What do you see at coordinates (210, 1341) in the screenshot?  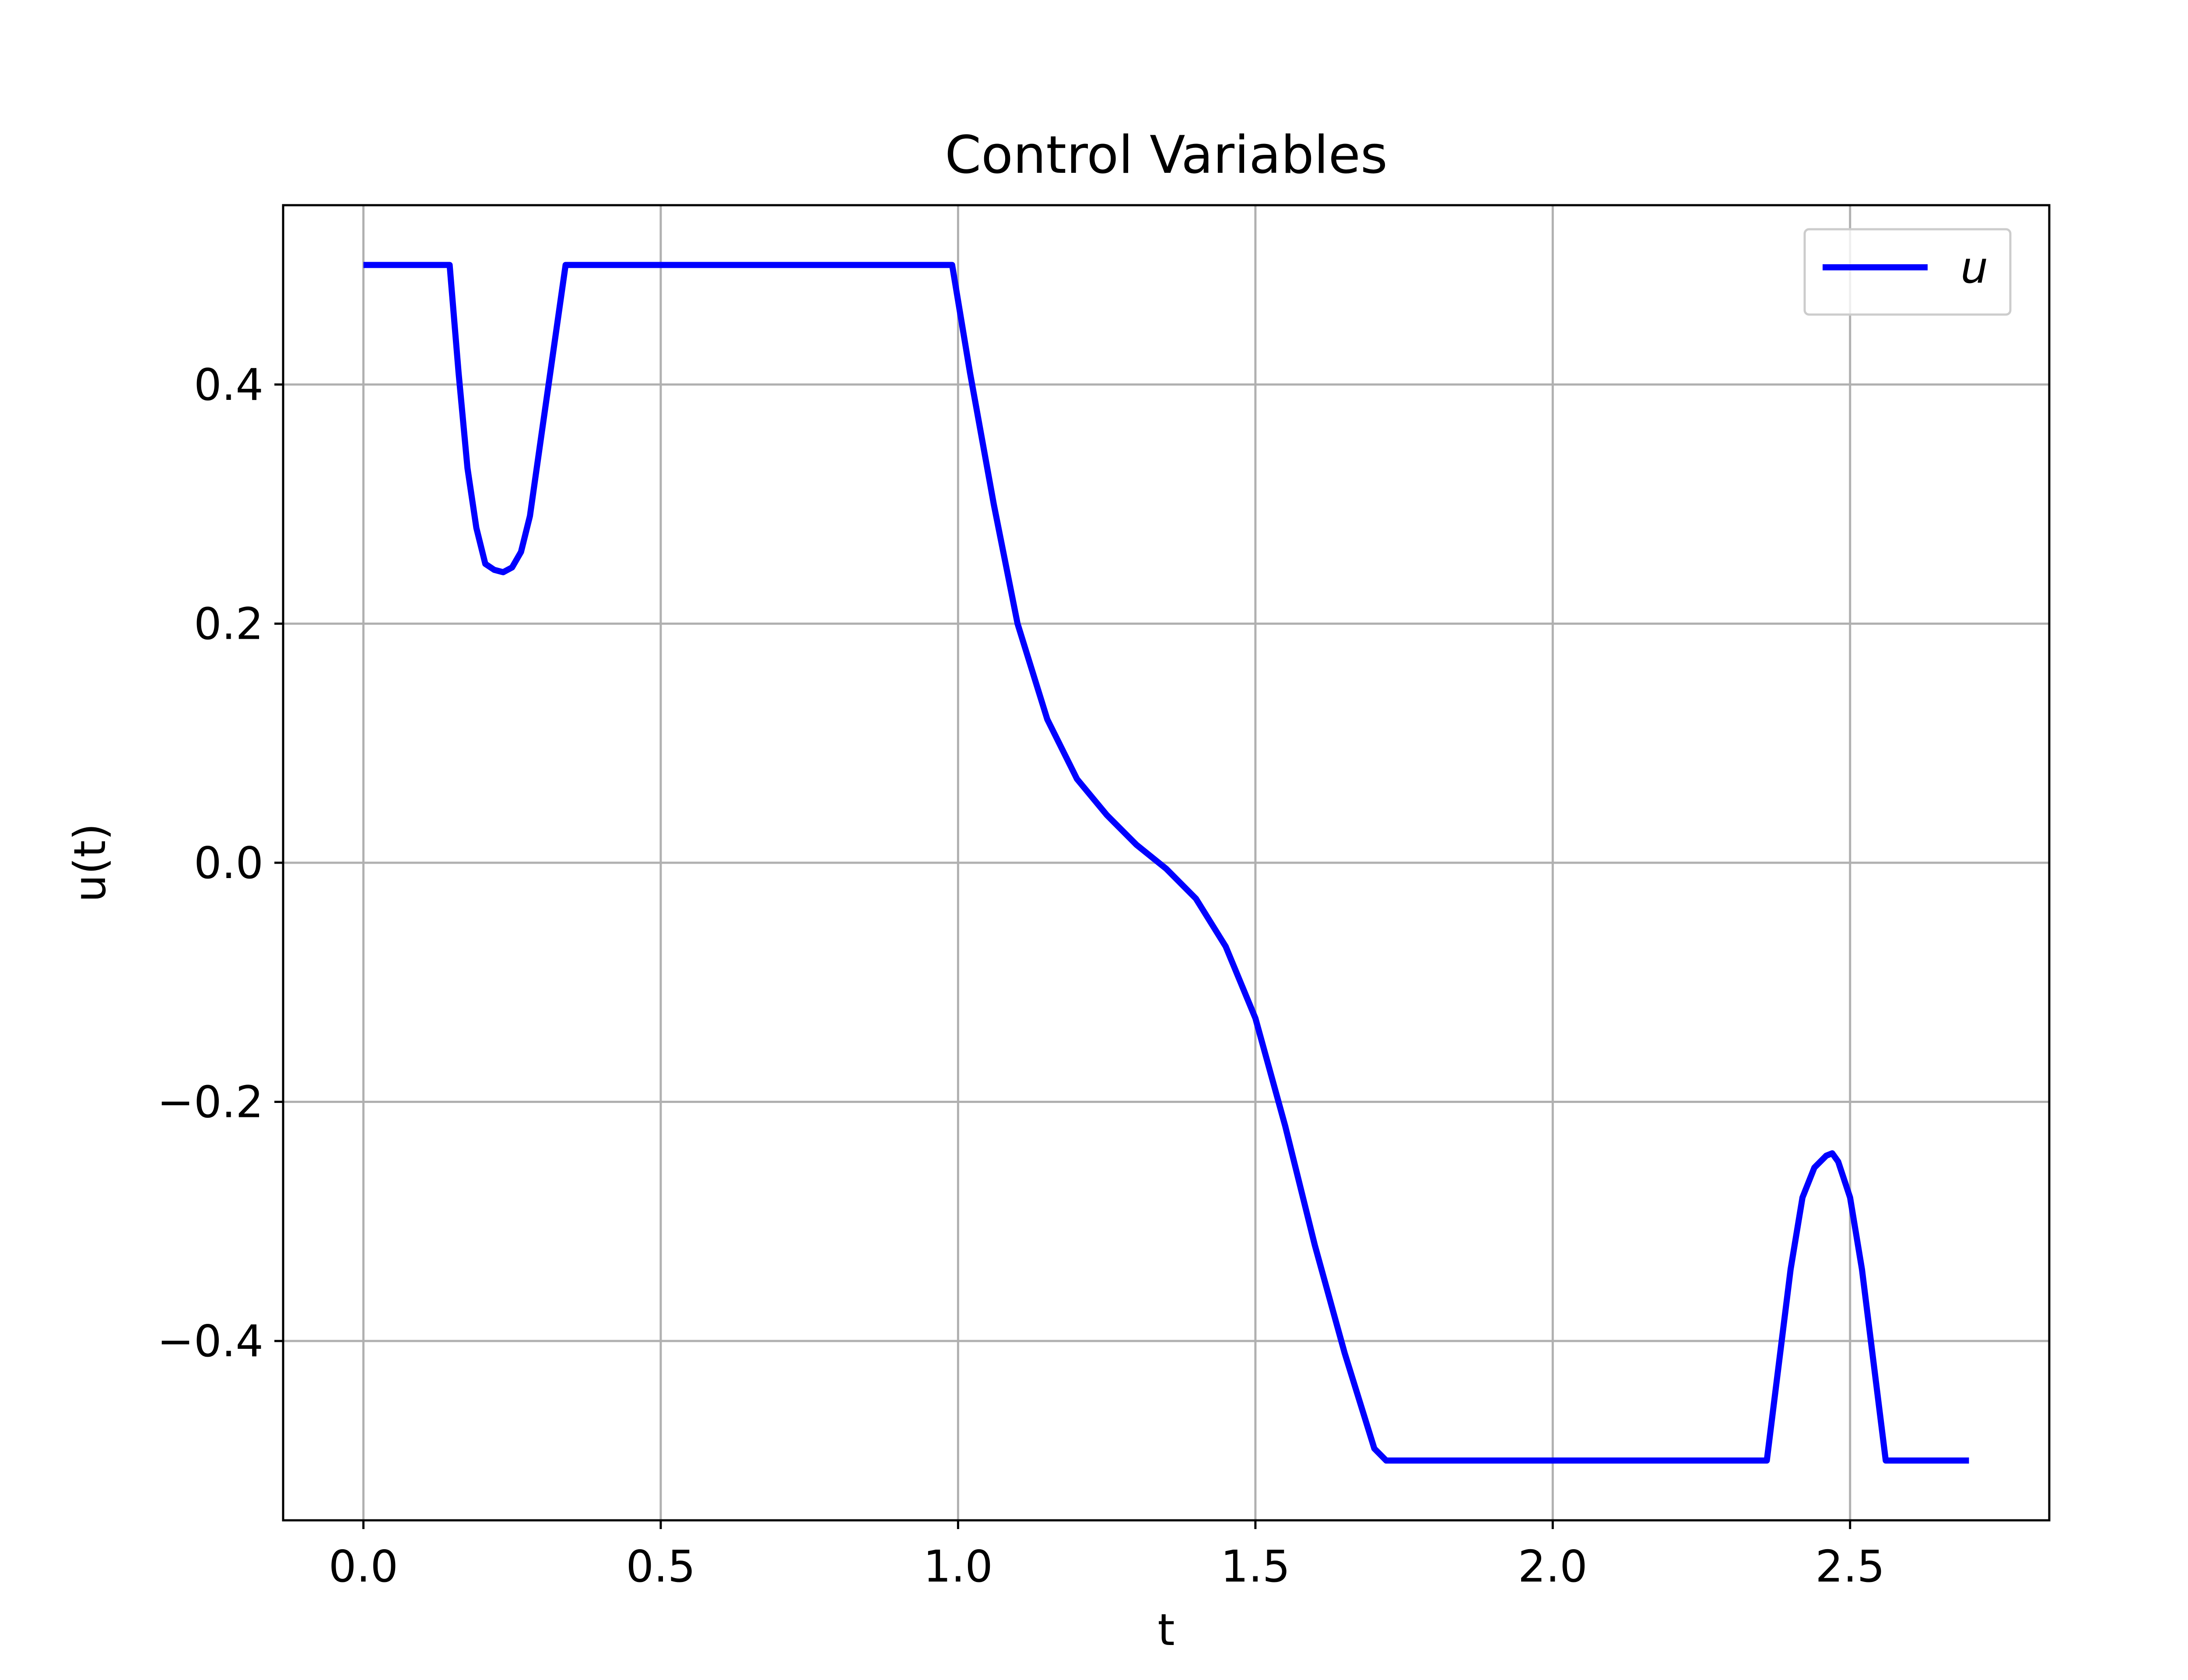 I see `y-tick-label: −0.4` at bounding box center [210, 1341].